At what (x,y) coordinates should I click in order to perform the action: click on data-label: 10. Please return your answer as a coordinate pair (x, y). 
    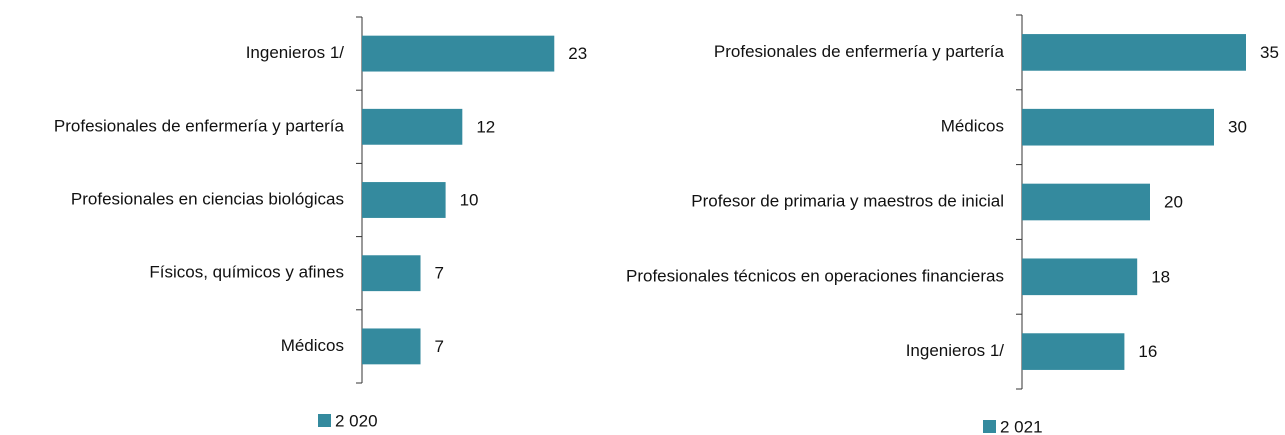
    Looking at the image, I should click on (469, 199).